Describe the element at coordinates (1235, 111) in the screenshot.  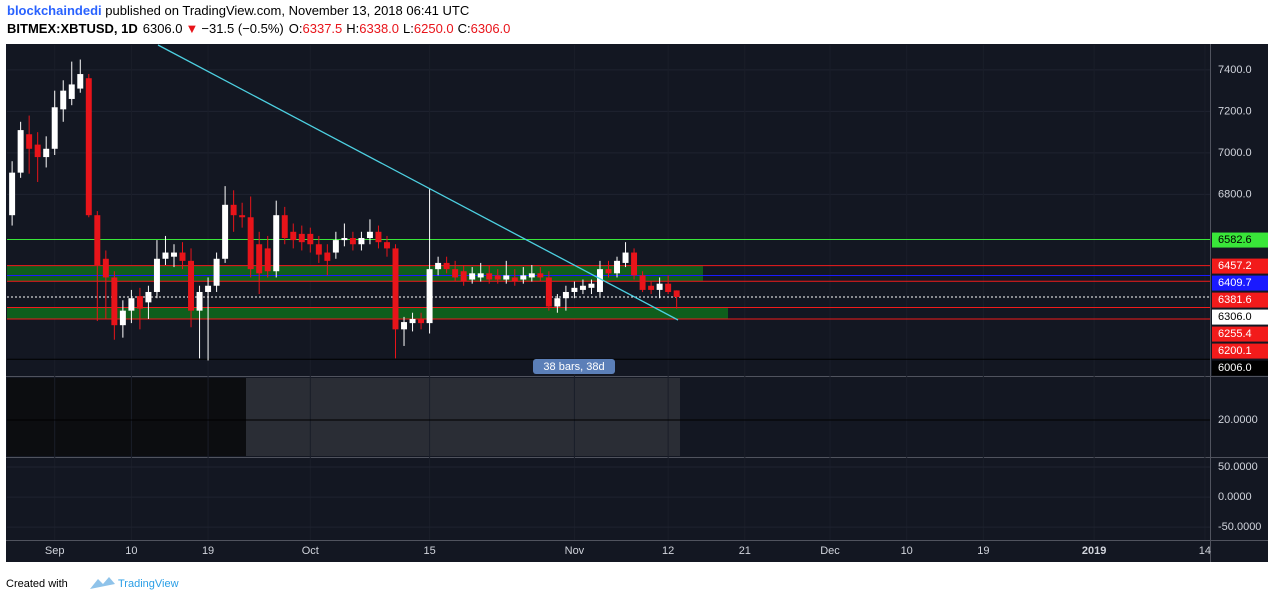
I see `y-tick-label: 7200.0` at that location.